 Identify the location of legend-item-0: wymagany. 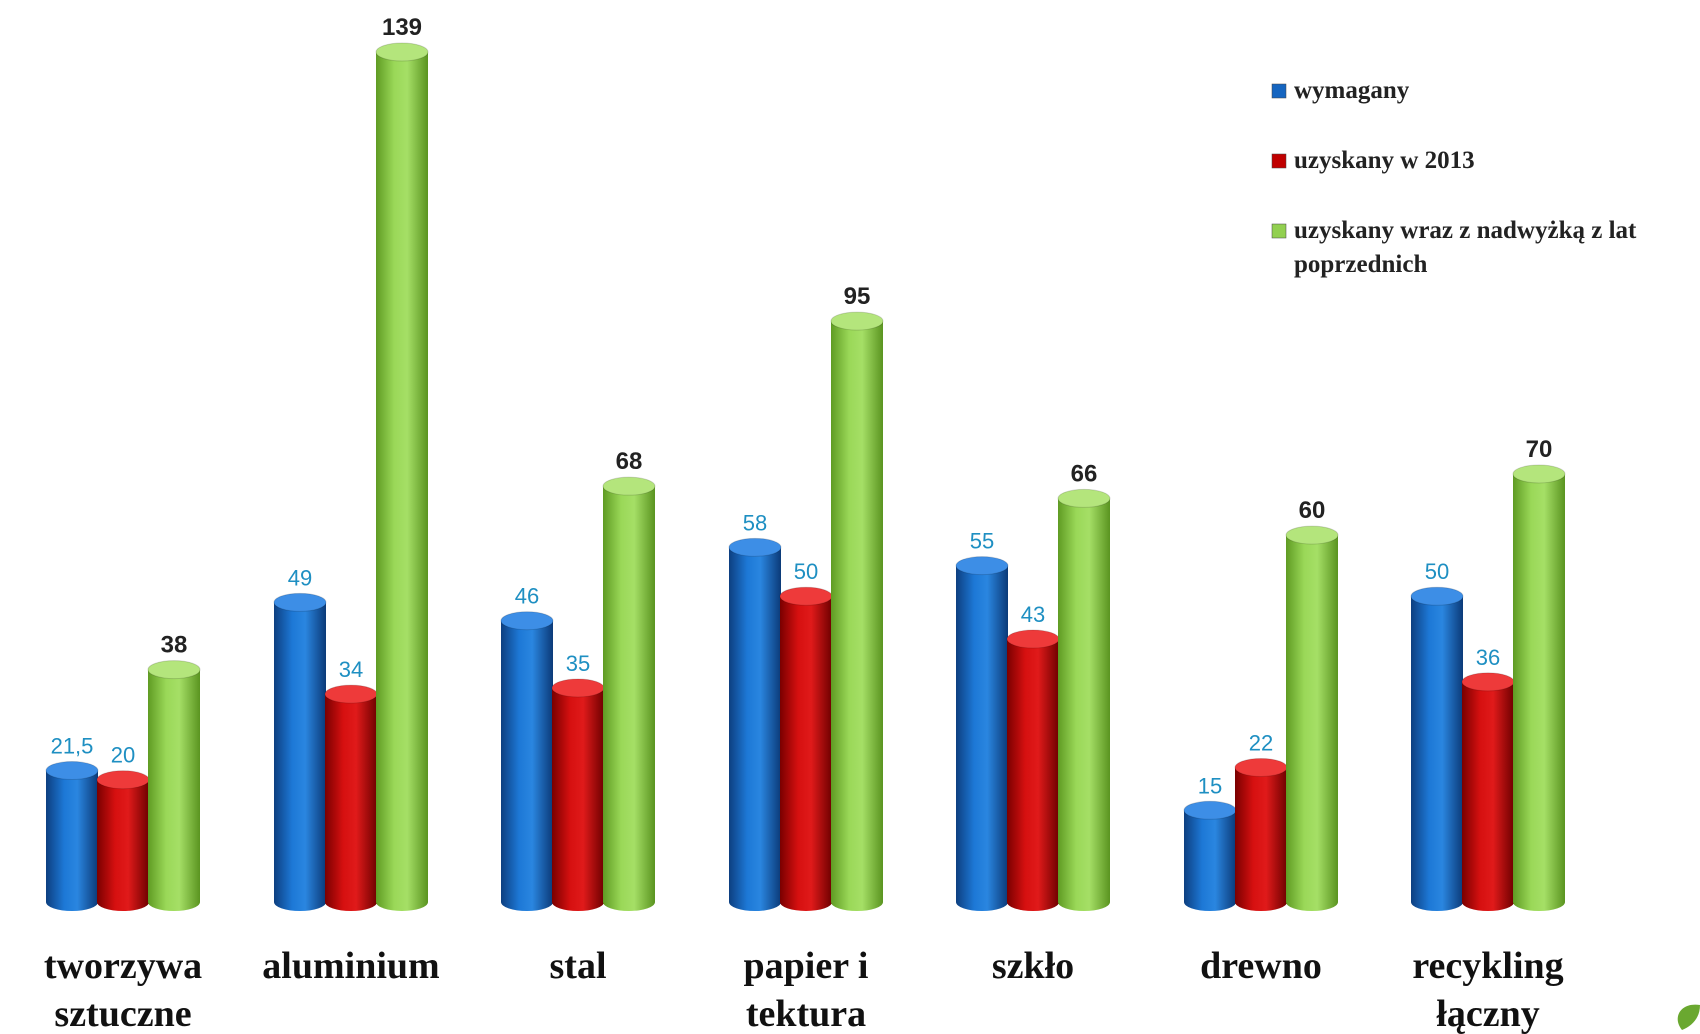
(1340, 90).